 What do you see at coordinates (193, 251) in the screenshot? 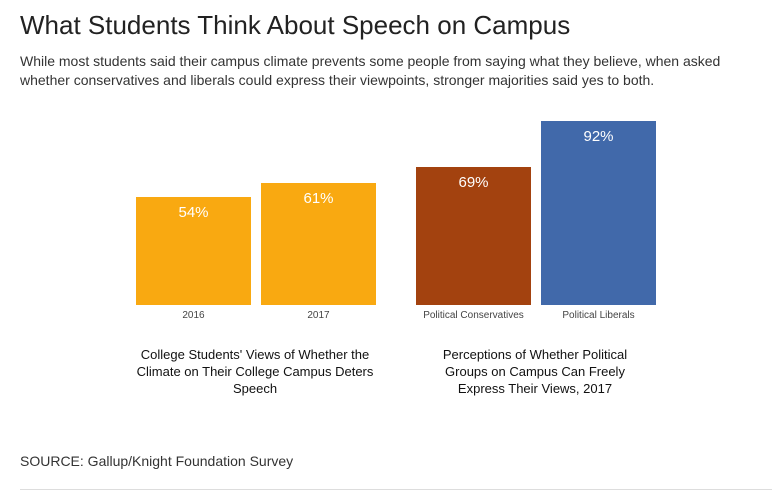
I see `bar-2016` at bounding box center [193, 251].